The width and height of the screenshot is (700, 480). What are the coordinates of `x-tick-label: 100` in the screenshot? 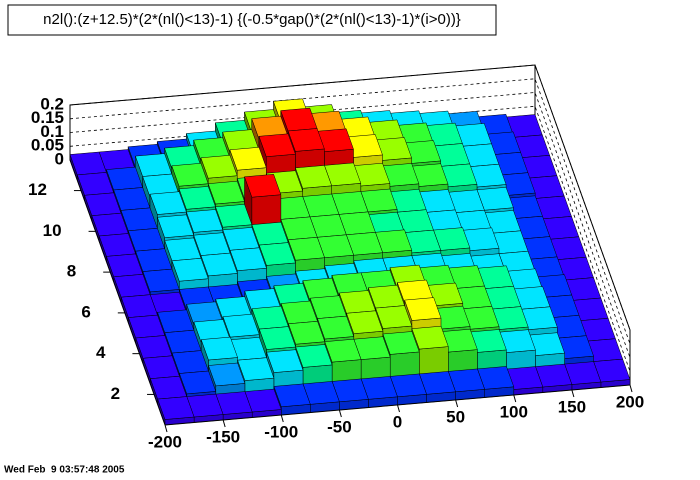 It's located at (514, 411).